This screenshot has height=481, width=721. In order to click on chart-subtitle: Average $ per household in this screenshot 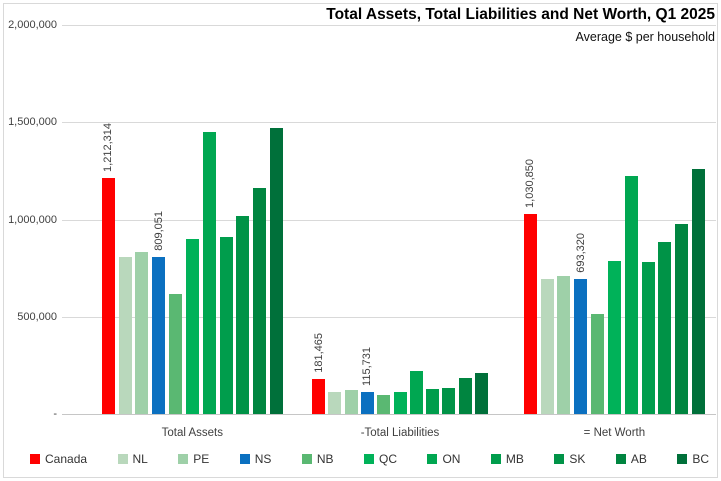, I will do `click(645, 37)`.